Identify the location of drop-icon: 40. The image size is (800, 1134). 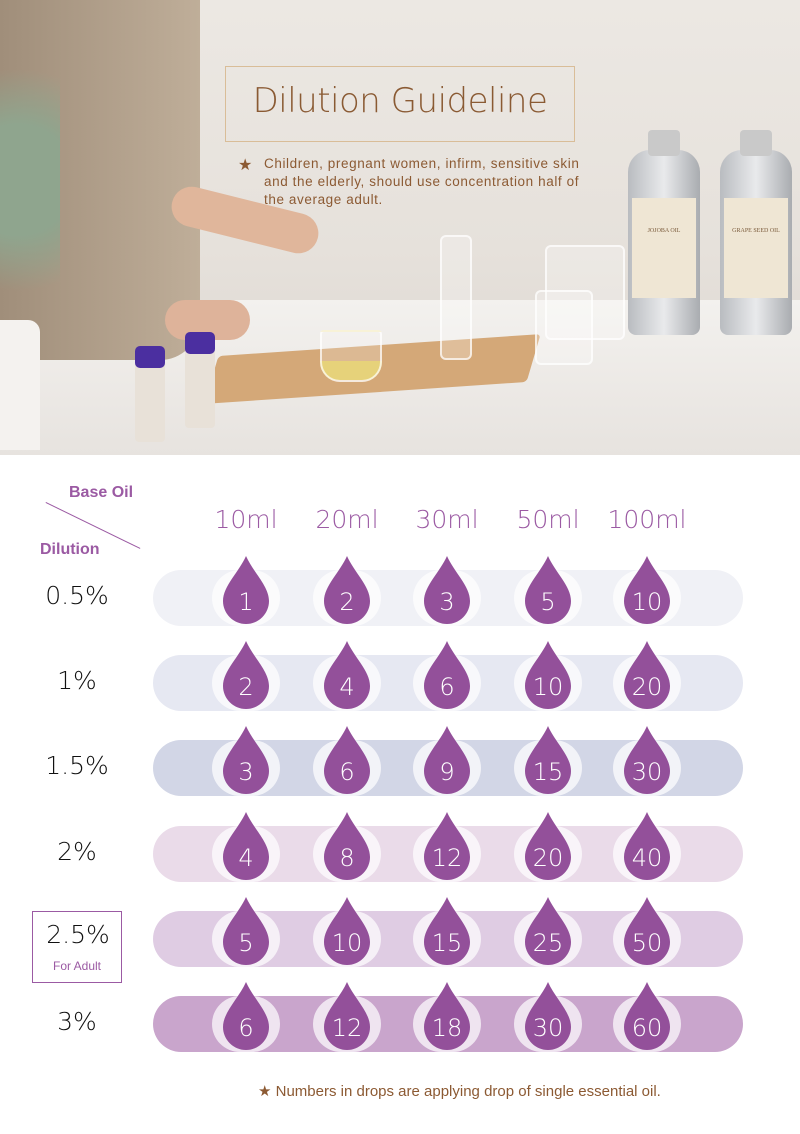
(647, 845).